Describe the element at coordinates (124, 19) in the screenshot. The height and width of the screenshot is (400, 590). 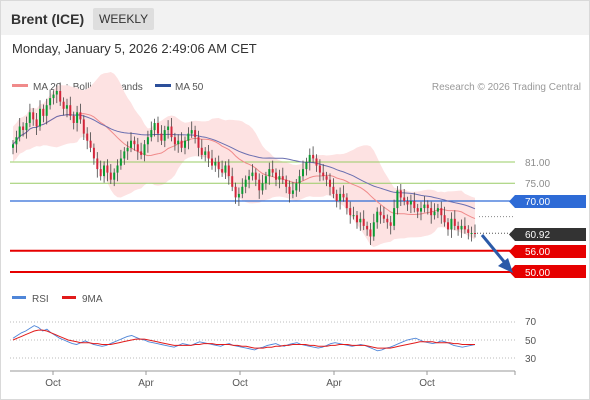
I see `period-badge: WEEKLY` at that location.